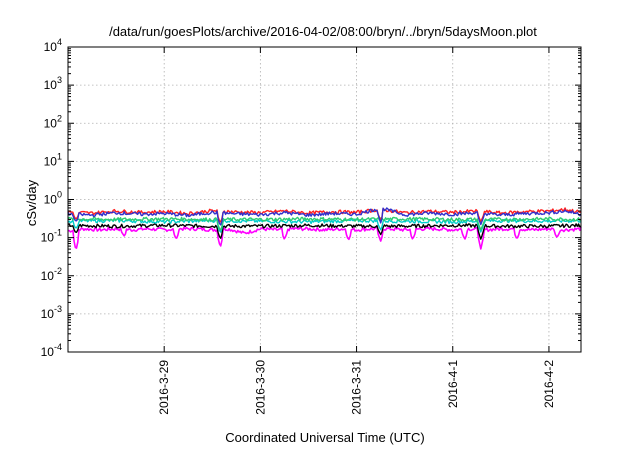 Image resolution: width=640 pixels, height=453 pixels. Describe the element at coordinates (53, 121) in the screenshot. I see `y-tick-label: 10²` at that location.